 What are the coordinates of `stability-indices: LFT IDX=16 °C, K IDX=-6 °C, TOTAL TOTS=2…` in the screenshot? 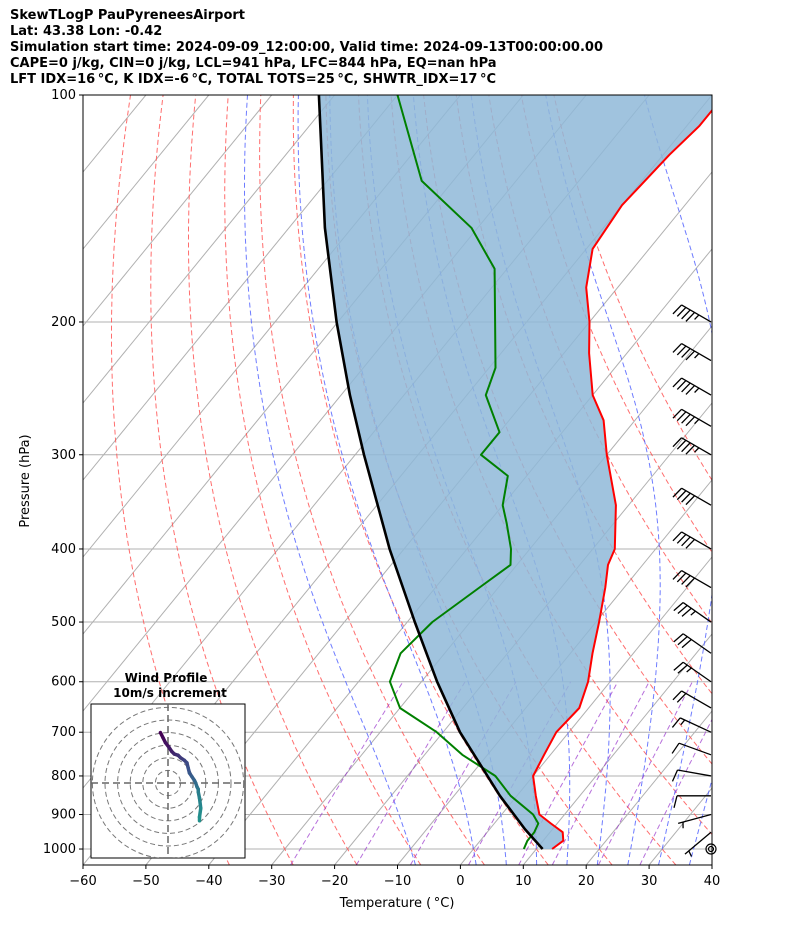 It's located at (253, 79).